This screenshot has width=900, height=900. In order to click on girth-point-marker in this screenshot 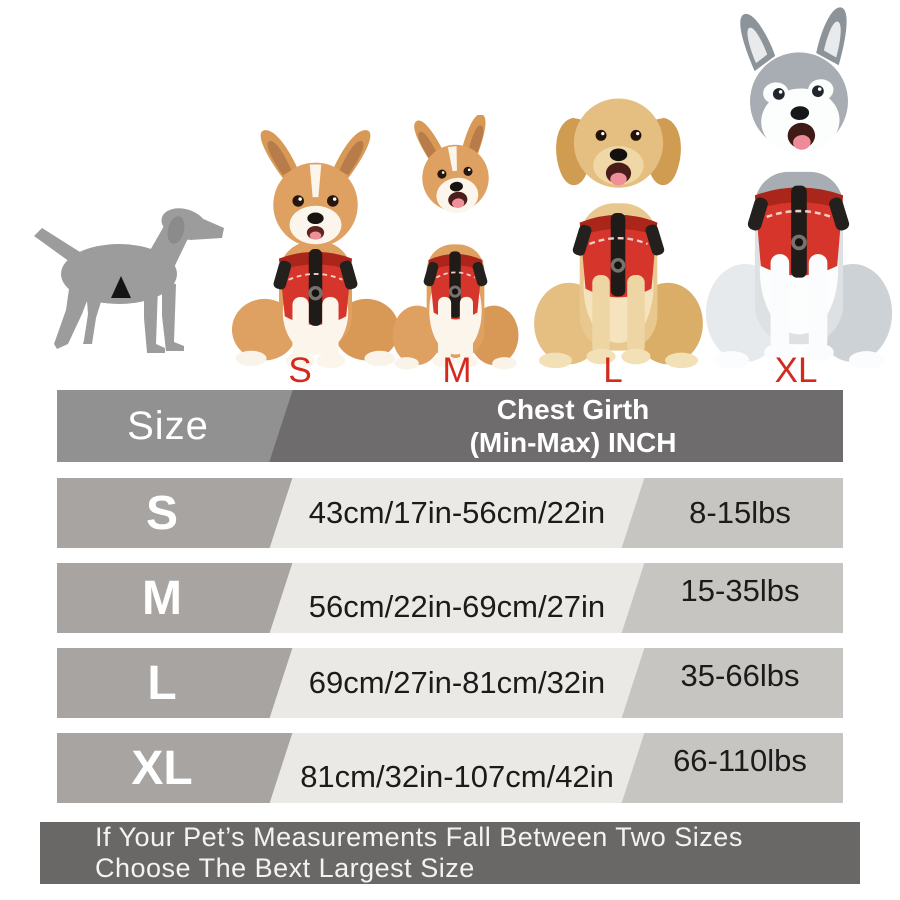, I will do `click(121, 287)`.